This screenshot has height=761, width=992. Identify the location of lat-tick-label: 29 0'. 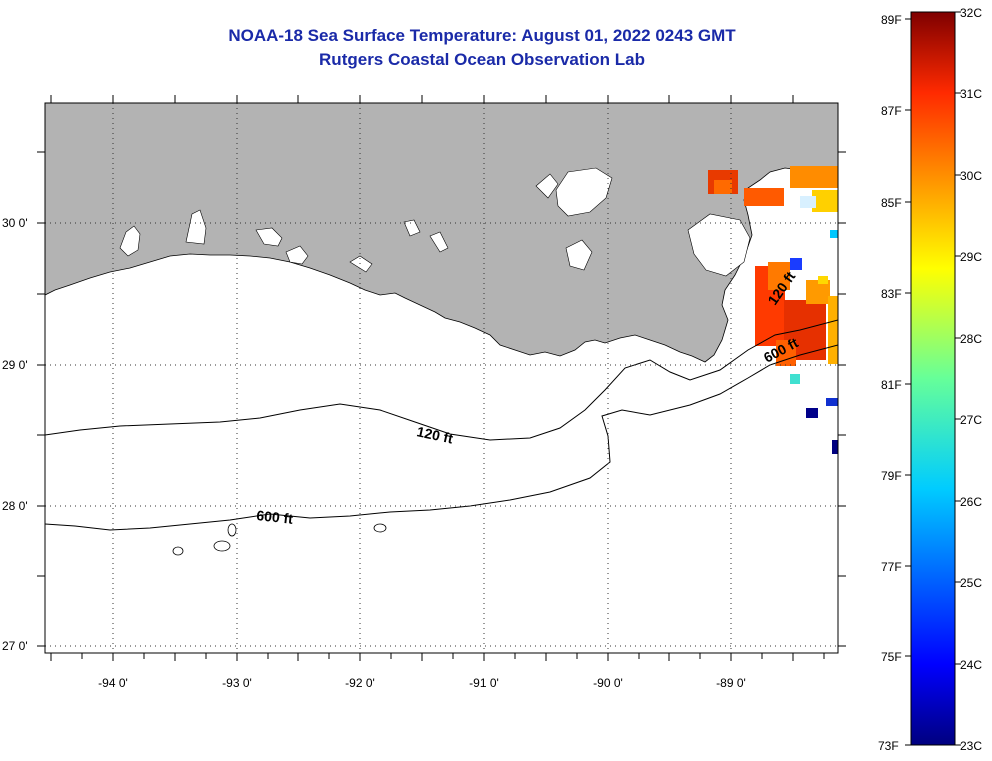
(15, 365).